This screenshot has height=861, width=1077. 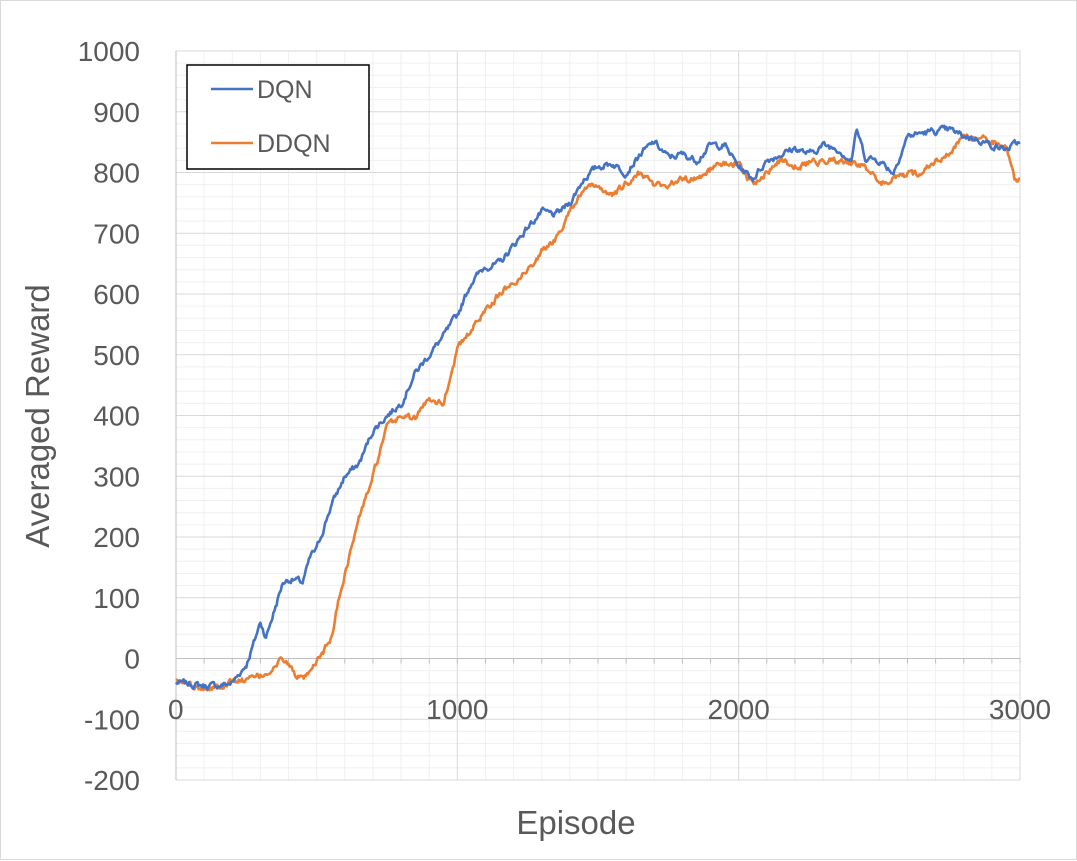 I want to click on legend-label-dqn: DQN, so click(x=285, y=90).